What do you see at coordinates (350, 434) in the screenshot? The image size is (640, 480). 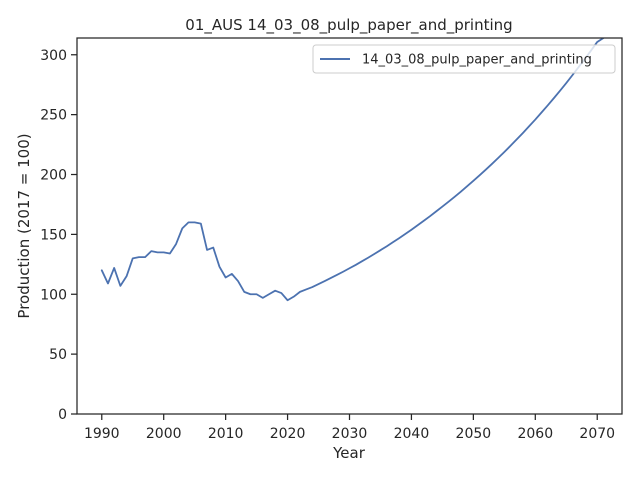 I see `x-tick-label: 2030` at bounding box center [350, 434].